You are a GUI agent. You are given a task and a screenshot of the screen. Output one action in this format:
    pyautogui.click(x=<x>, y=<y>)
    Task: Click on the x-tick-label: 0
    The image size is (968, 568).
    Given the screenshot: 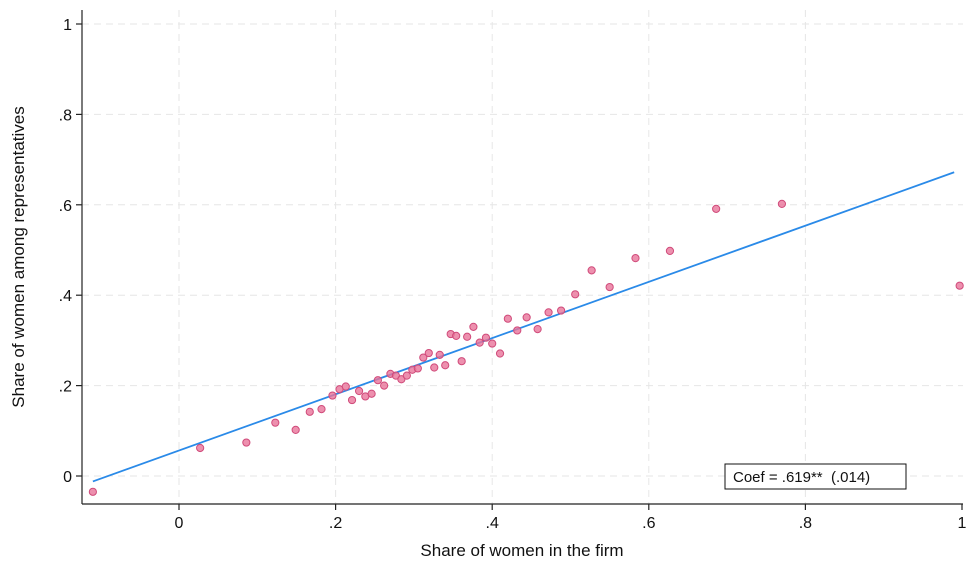 What is the action you would take?
    pyautogui.click(x=179, y=523)
    